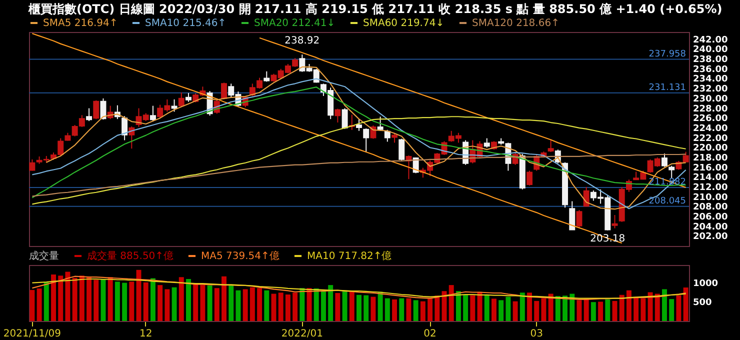 Image resolution: width=740 pixels, height=340 pixels. I want to click on y-tick-label: 216.00, so click(710, 168).